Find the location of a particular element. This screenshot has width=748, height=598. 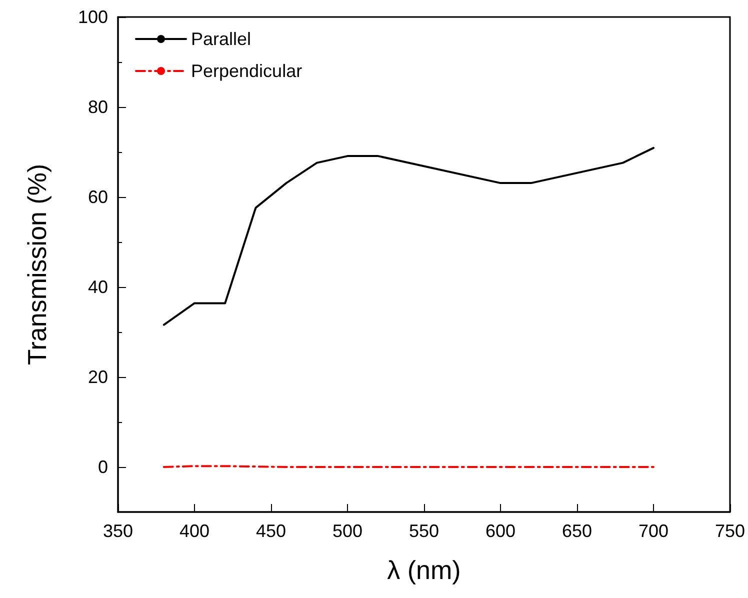

y-tick-label: 80 is located at coordinates (98, 107).